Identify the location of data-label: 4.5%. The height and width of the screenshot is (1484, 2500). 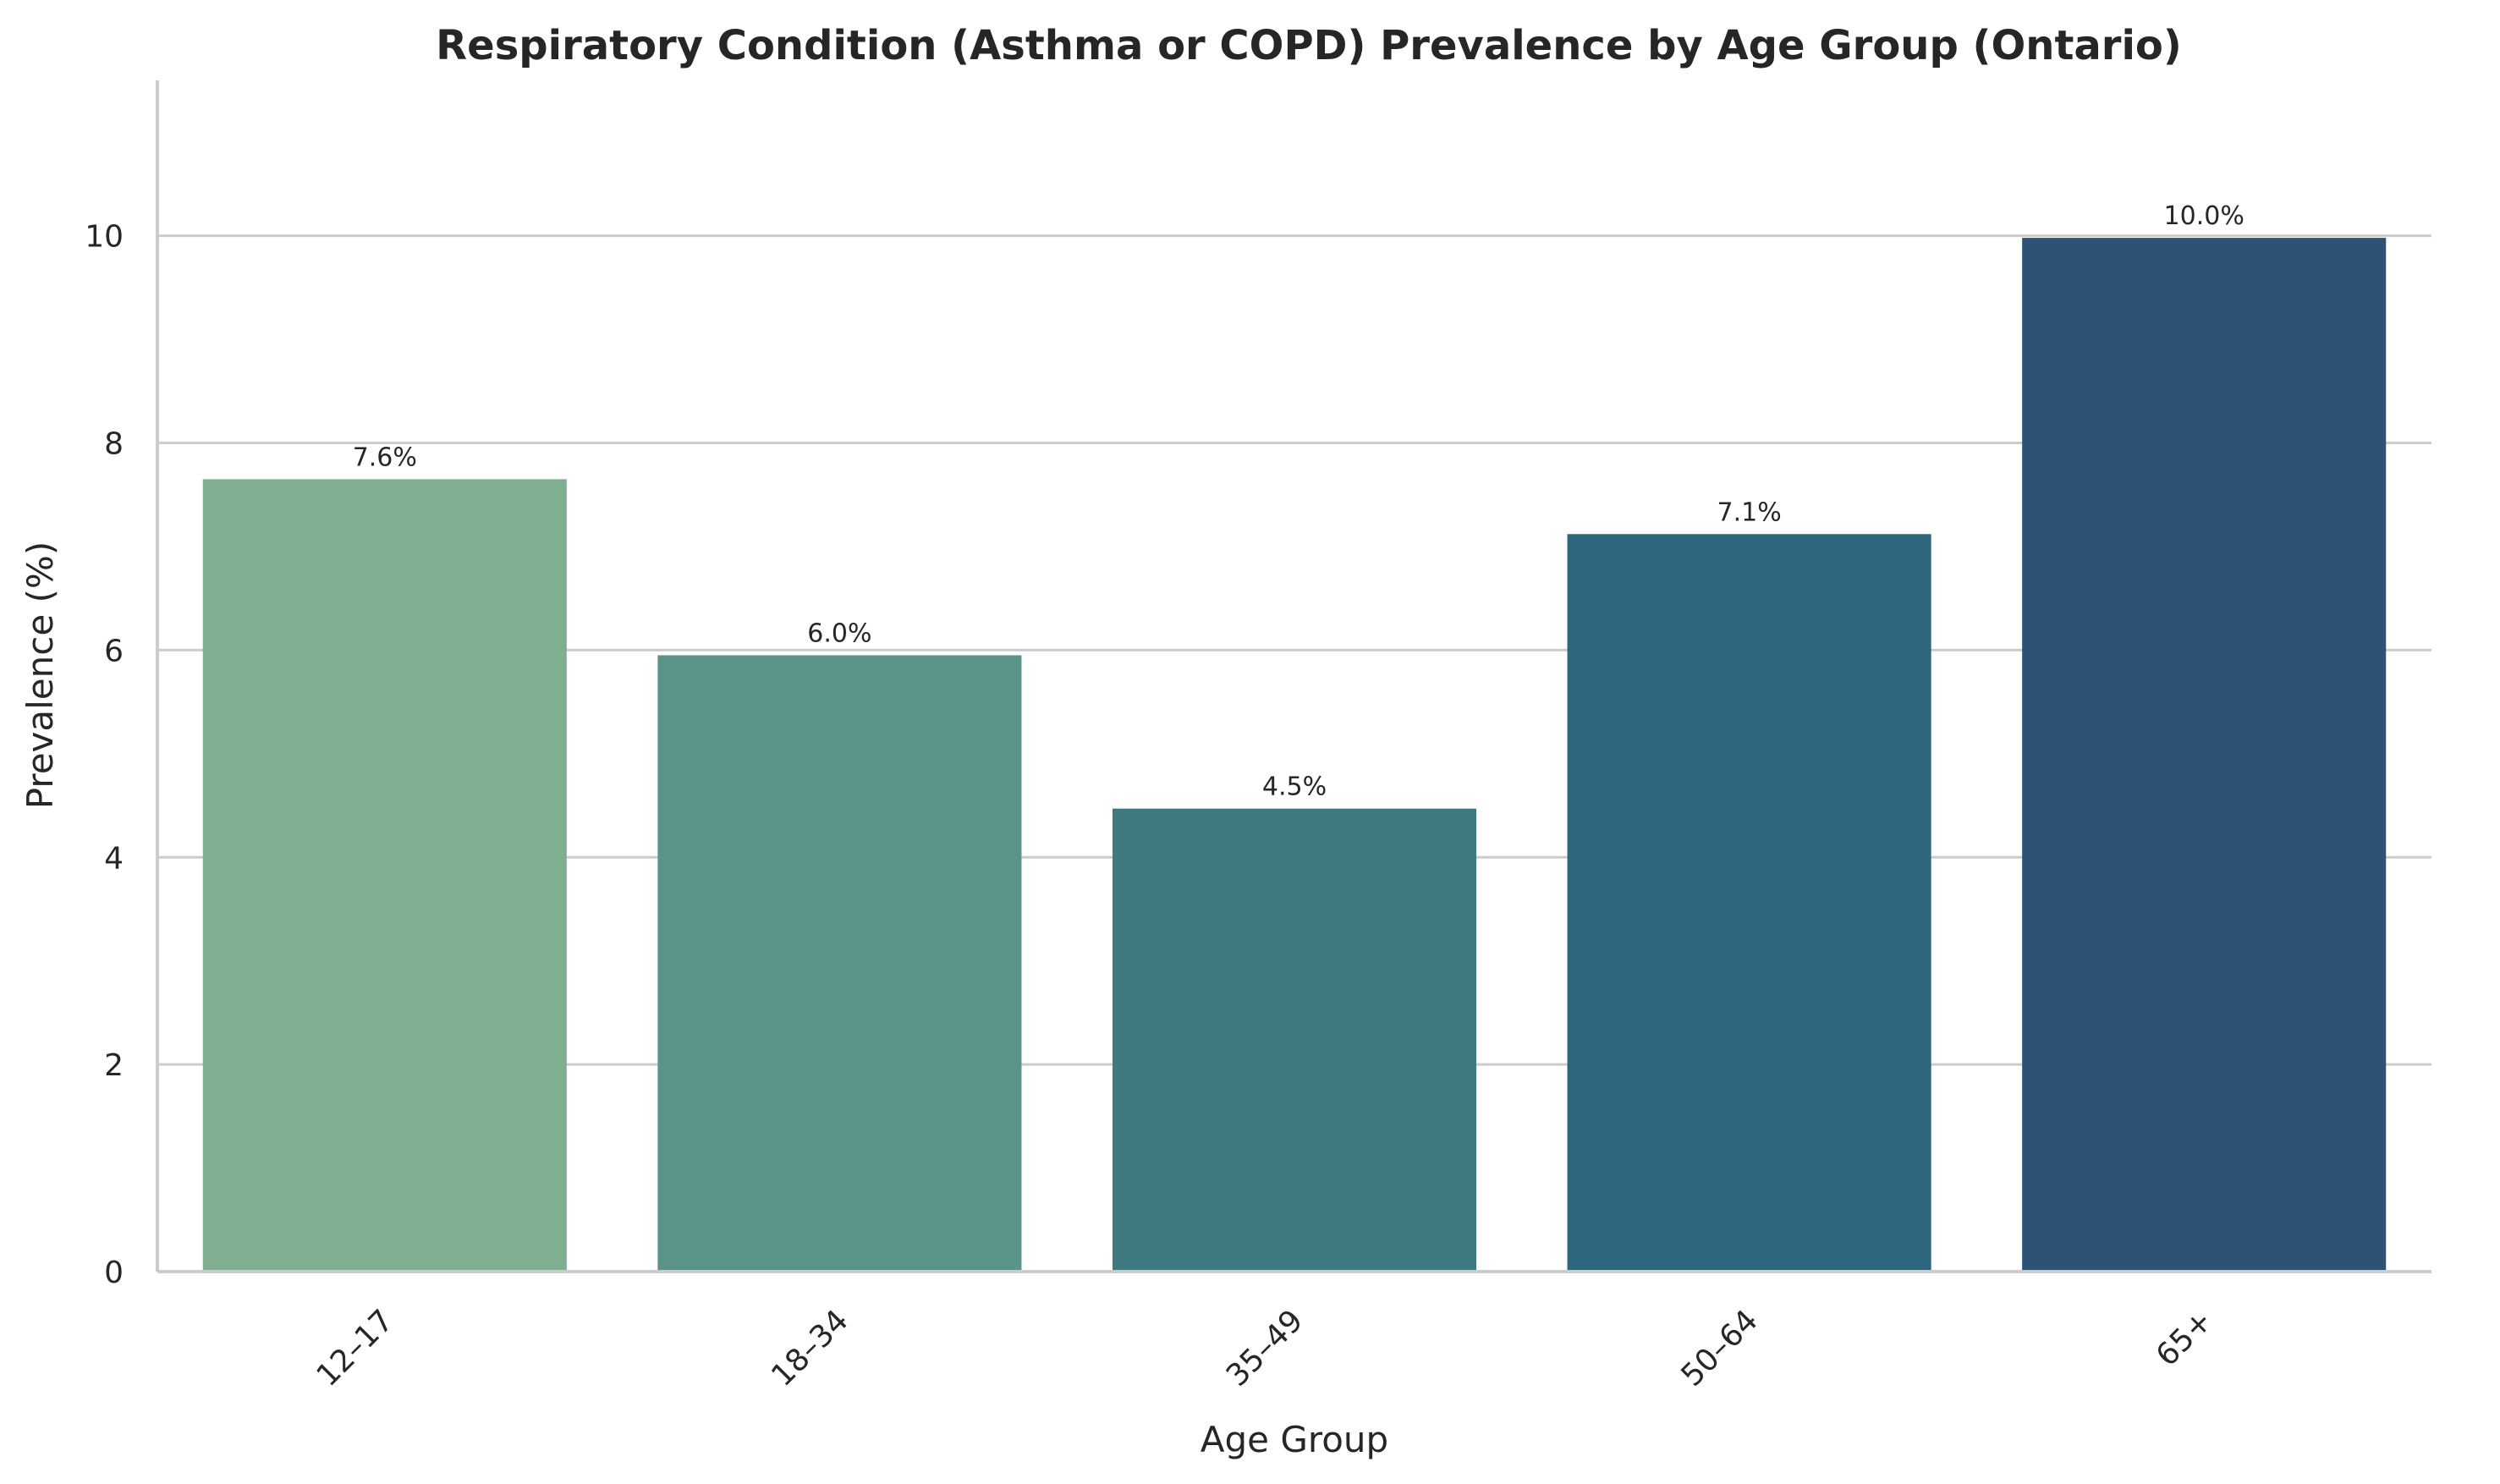
(1294, 787).